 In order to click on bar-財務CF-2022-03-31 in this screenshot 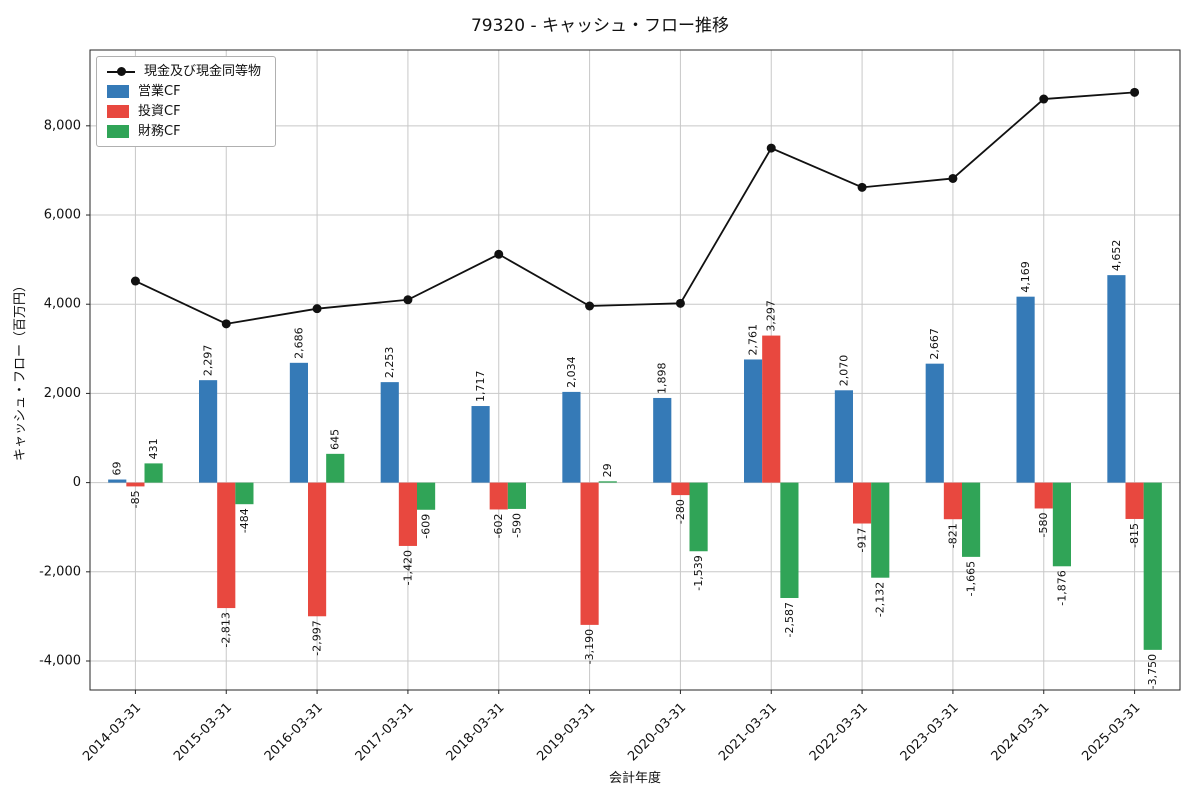, I will do `click(880, 530)`.